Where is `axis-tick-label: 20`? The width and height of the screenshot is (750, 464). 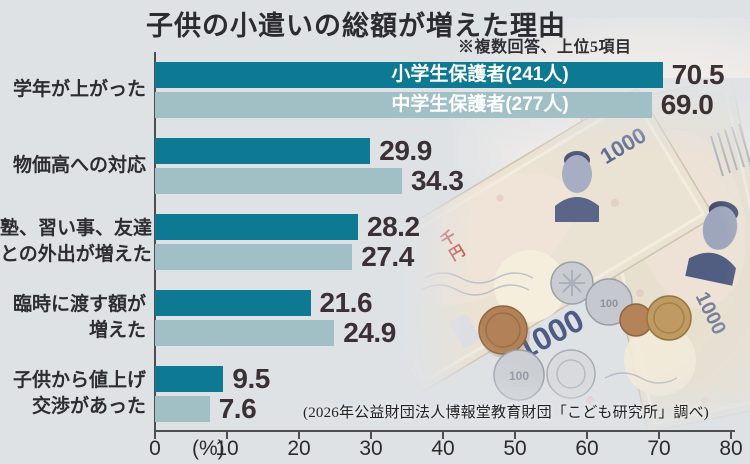
axis-tick-label: 20 is located at coordinates (299, 448).